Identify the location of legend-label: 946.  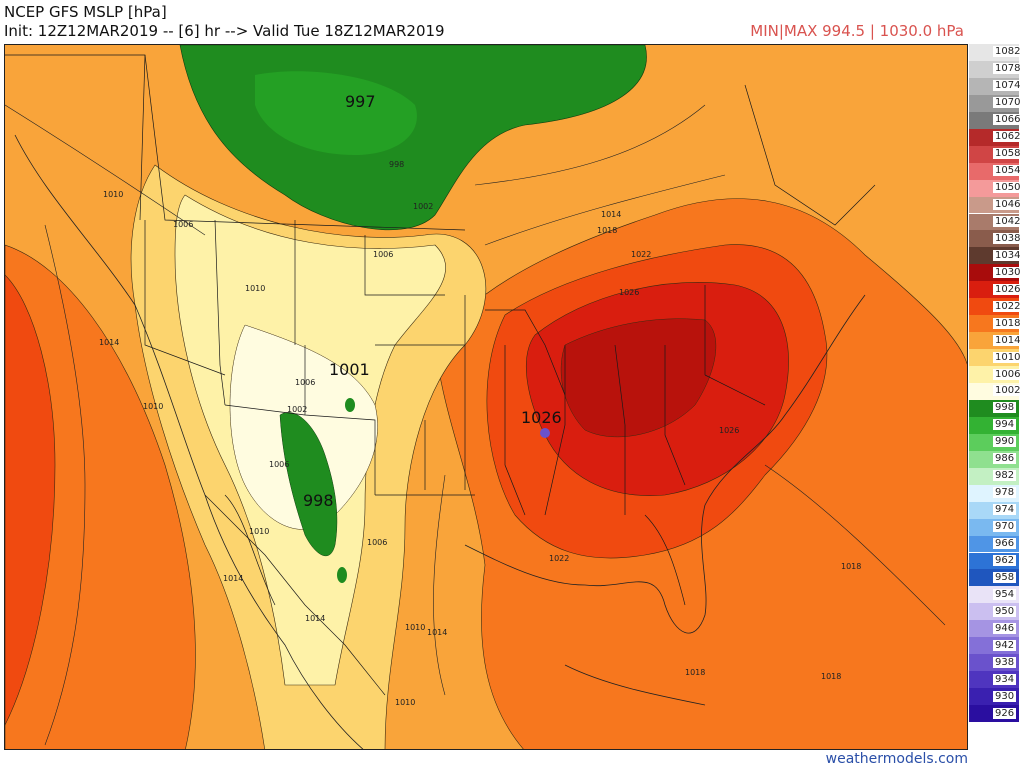
(1005, 628).